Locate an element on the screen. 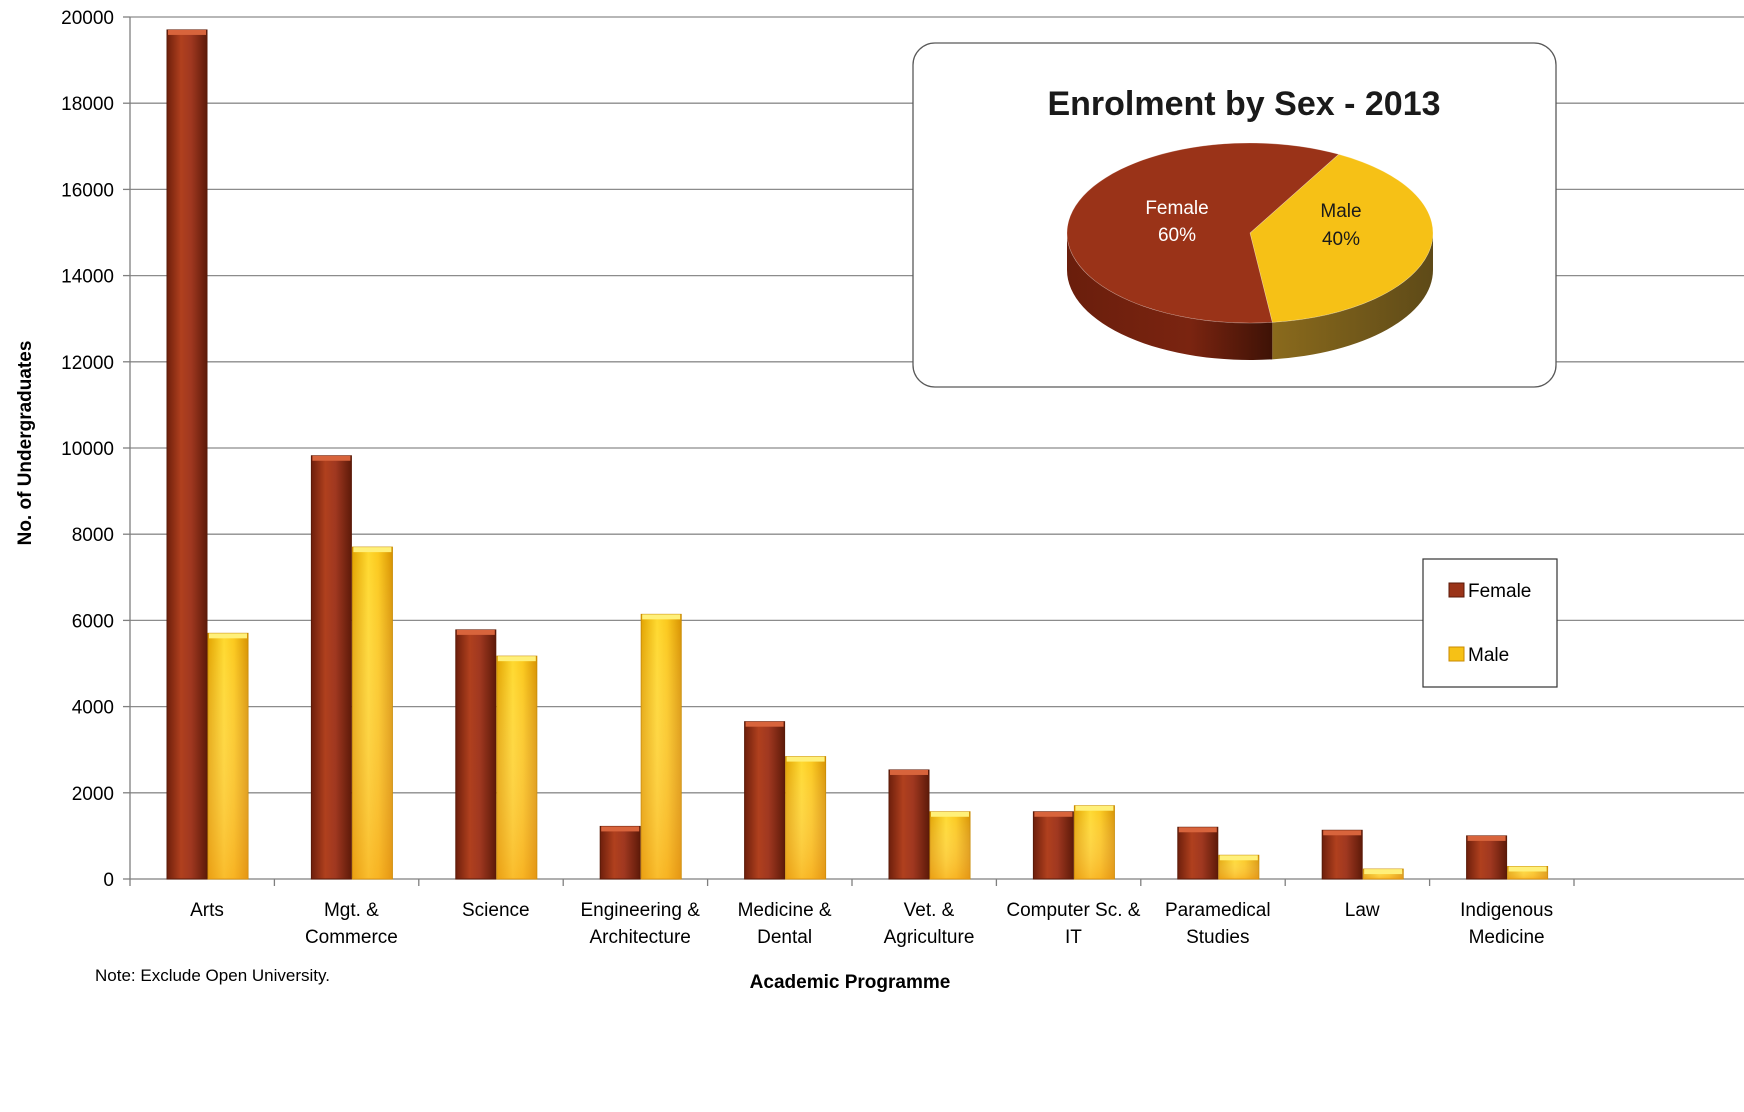 This screenshot has height=1112, width=1744. y-tick-label: 16000 is located at coordinates (87, 190).